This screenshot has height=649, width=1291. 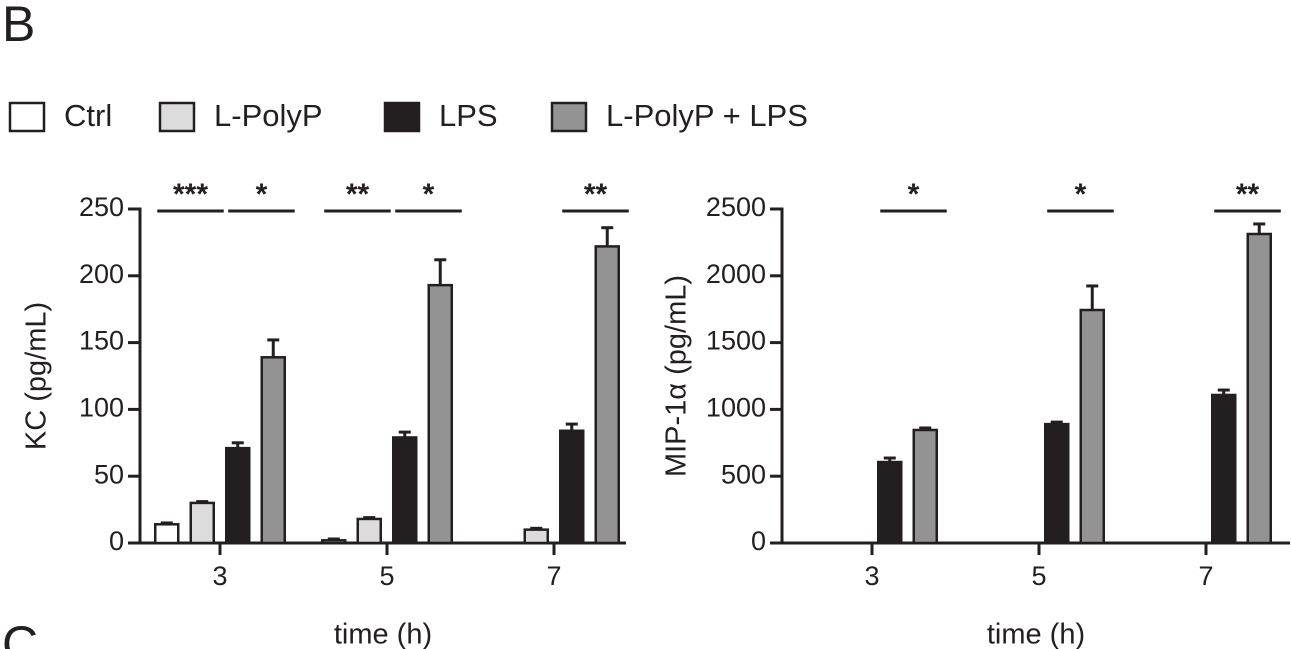 What do you see at coordinates (268, 115) in the screenshot?
I see `legend-label: L-PolyP` at bounding box center [268, 115].